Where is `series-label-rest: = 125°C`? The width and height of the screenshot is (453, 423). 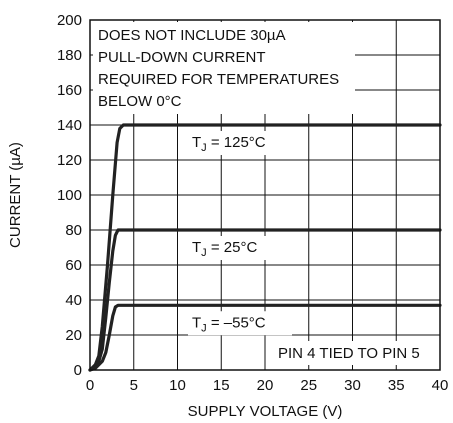 series-label-rest: = 125°C is located at coordinates (236, 142).